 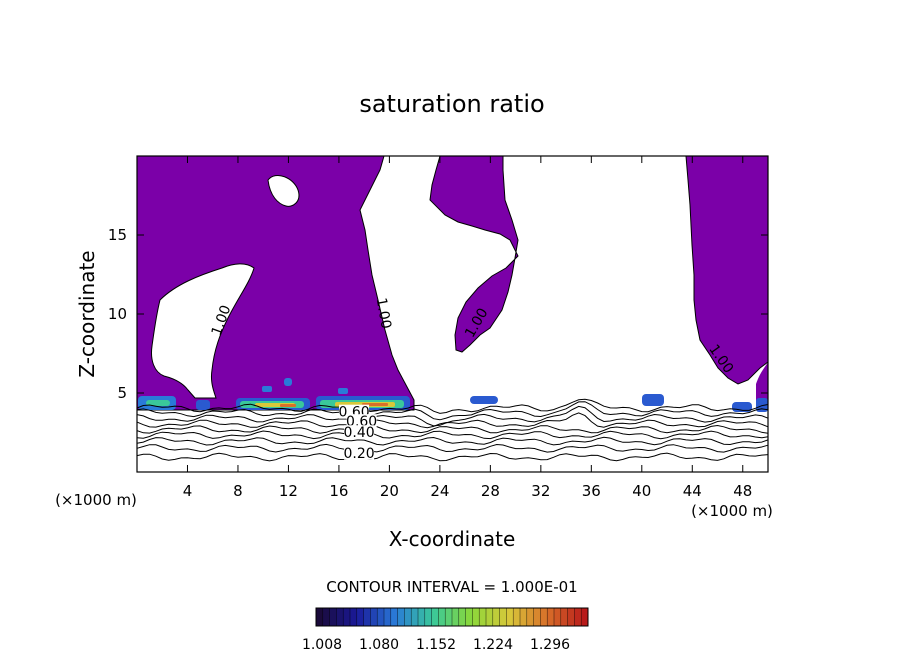 I want to click on contour-label: 1.00, so click(x=383, y=313).